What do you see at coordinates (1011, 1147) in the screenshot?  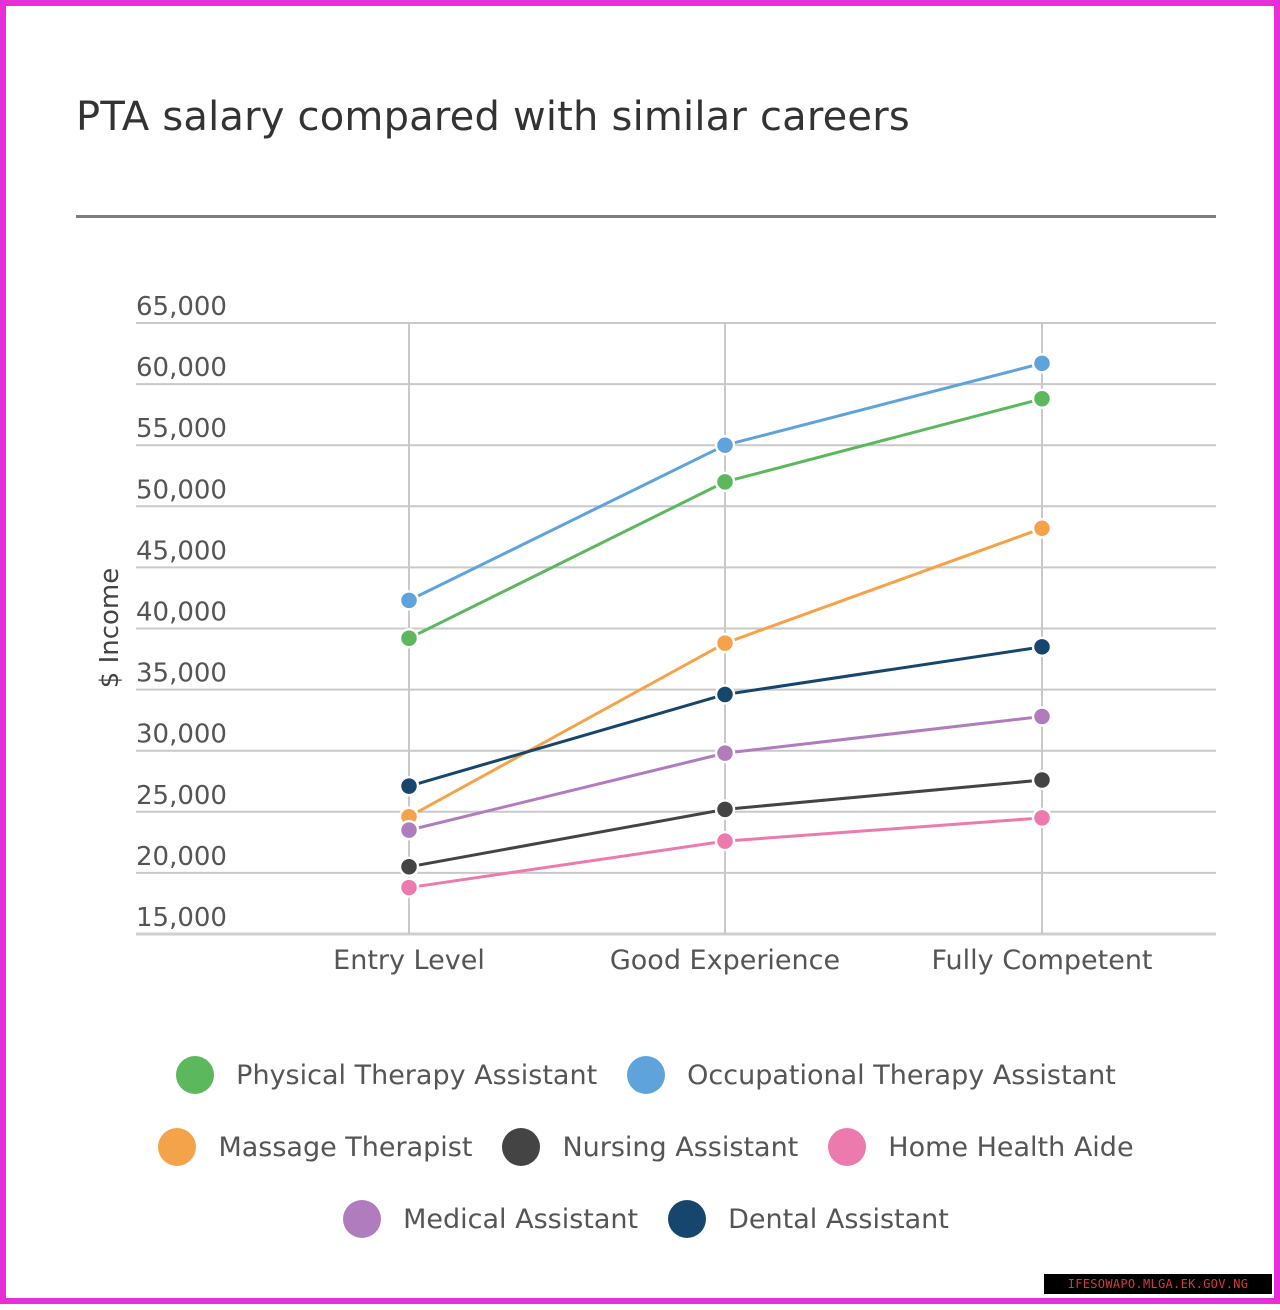 I see `legend-label: Home Health Aide` at bounding box center [1011, 1147].